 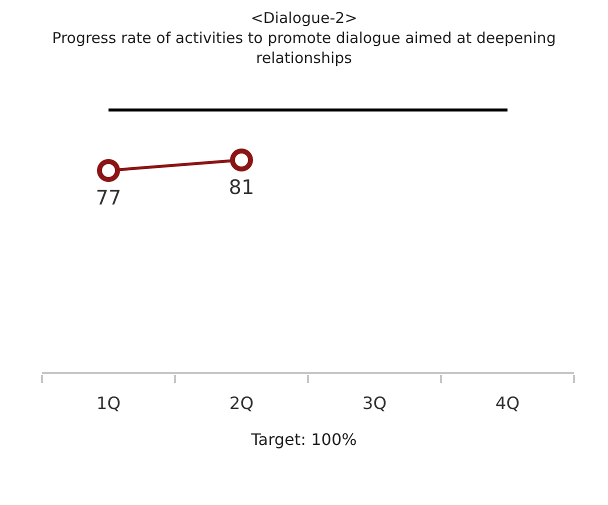 What do you see at coordinates (304, 48) in the screenshot?
I see `chart-subtitle: Progress rate of activities to promote dialogue aimed at deepening relationships` at bounding box center [304, 48].